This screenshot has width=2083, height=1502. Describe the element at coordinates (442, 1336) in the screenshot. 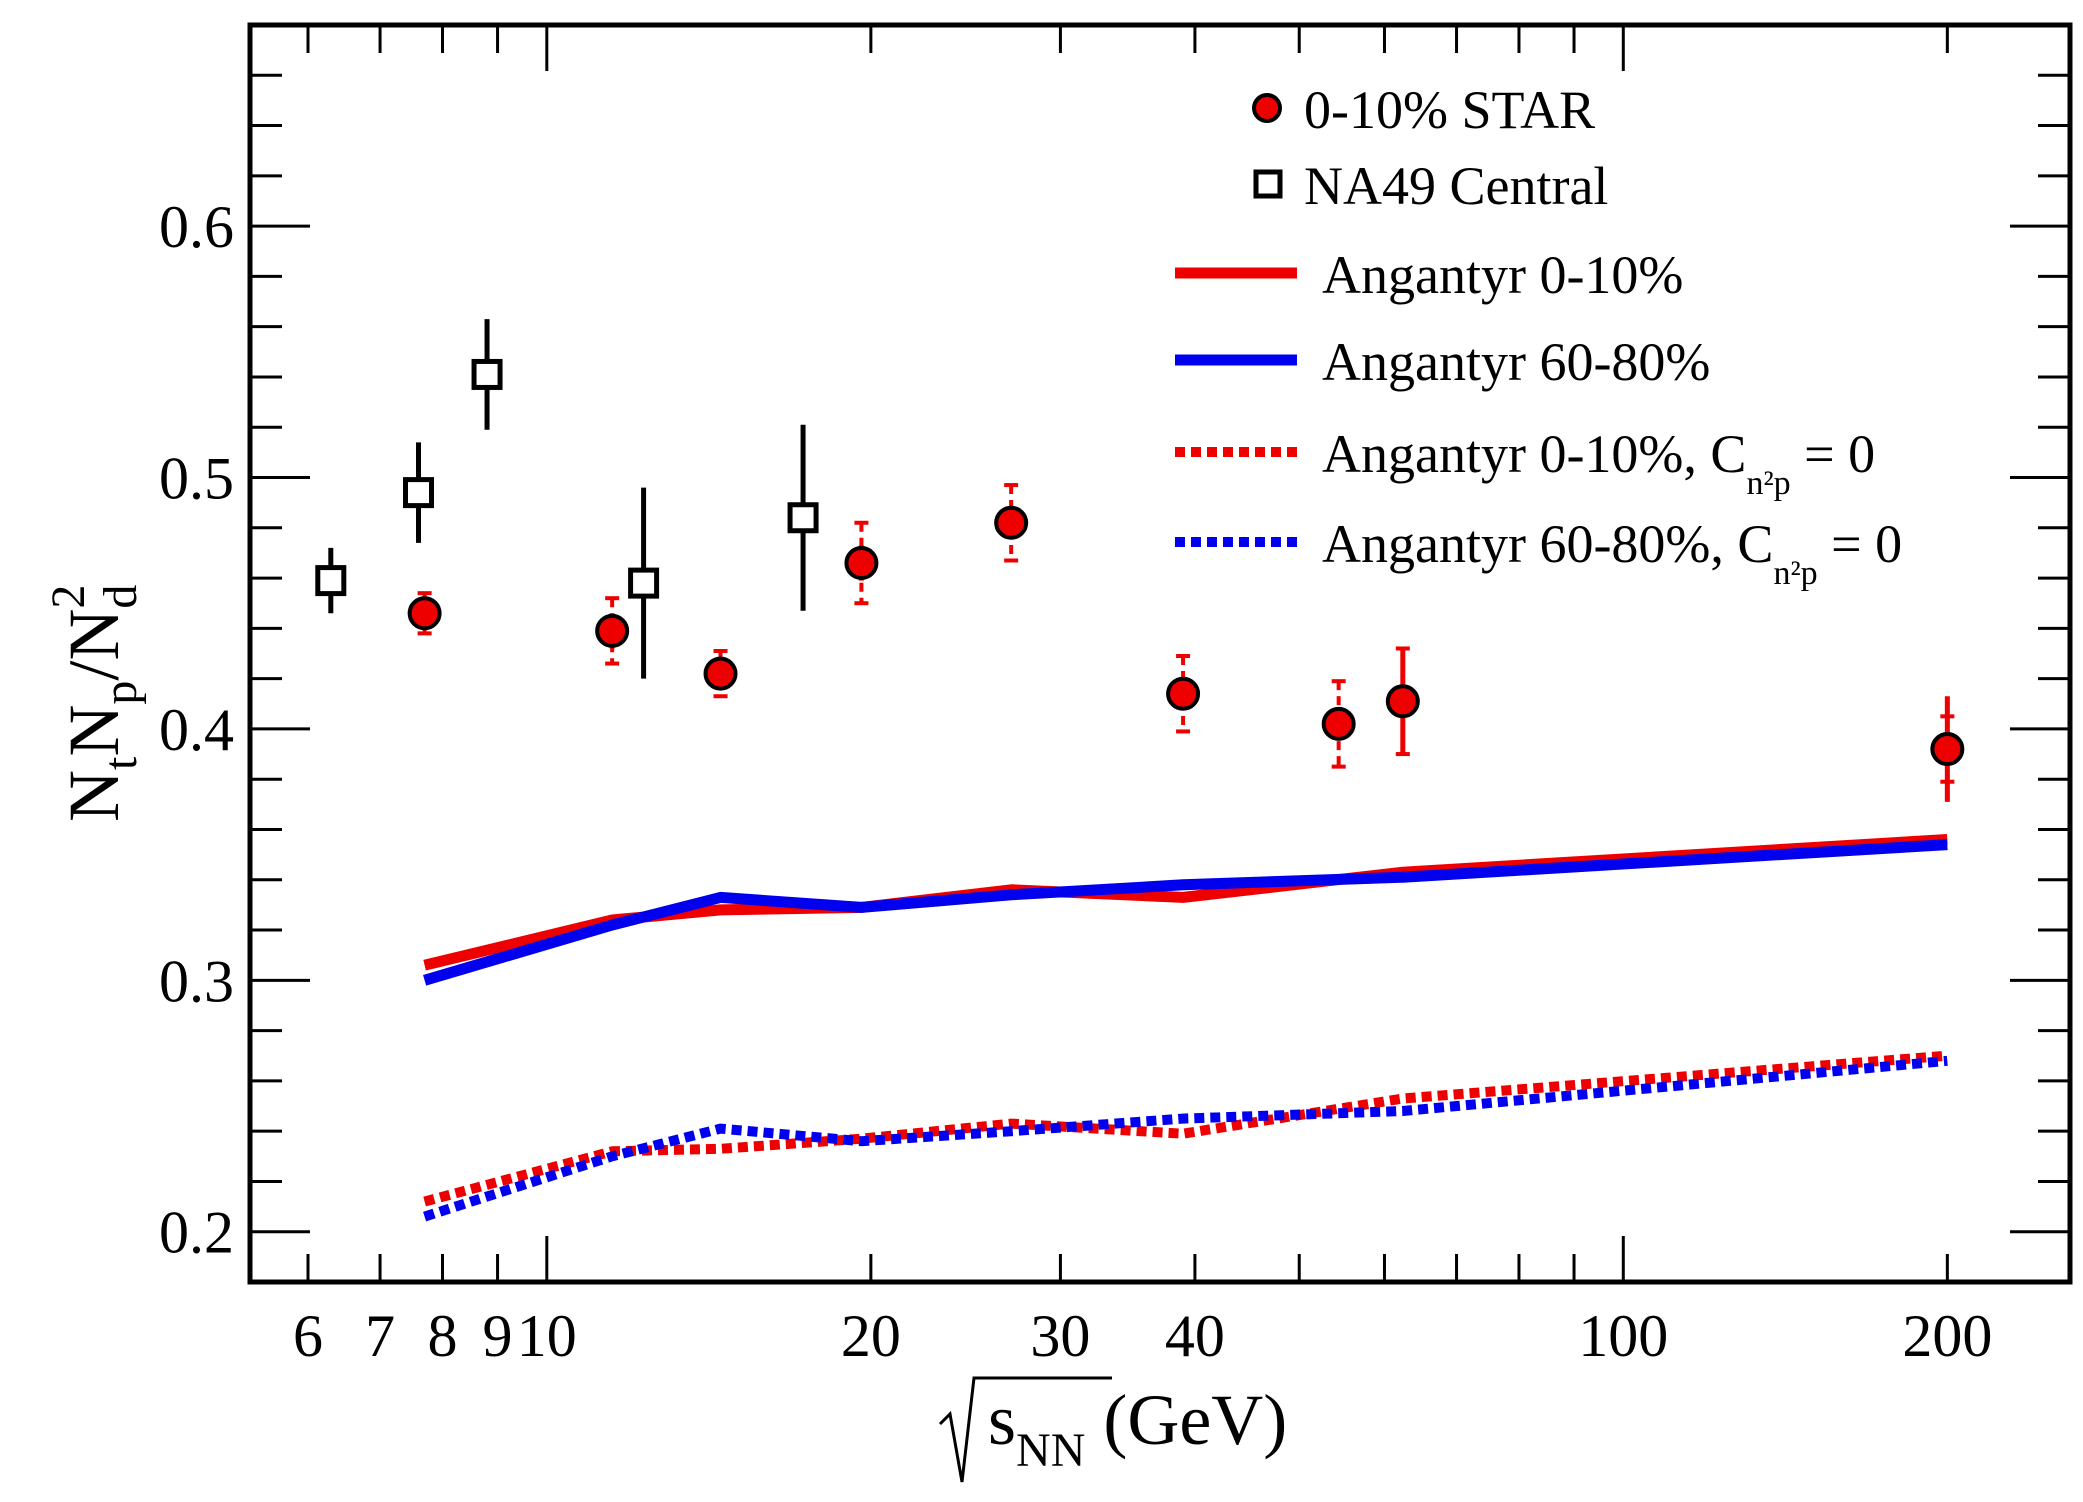

I see `x-tick-label: 8` at that location.